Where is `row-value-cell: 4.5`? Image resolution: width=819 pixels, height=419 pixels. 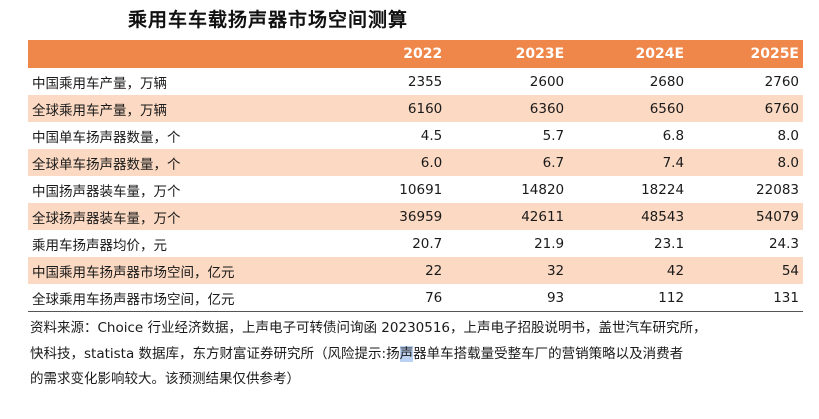 row-value-cell: 4.5 is located at coordinates (431, 135).